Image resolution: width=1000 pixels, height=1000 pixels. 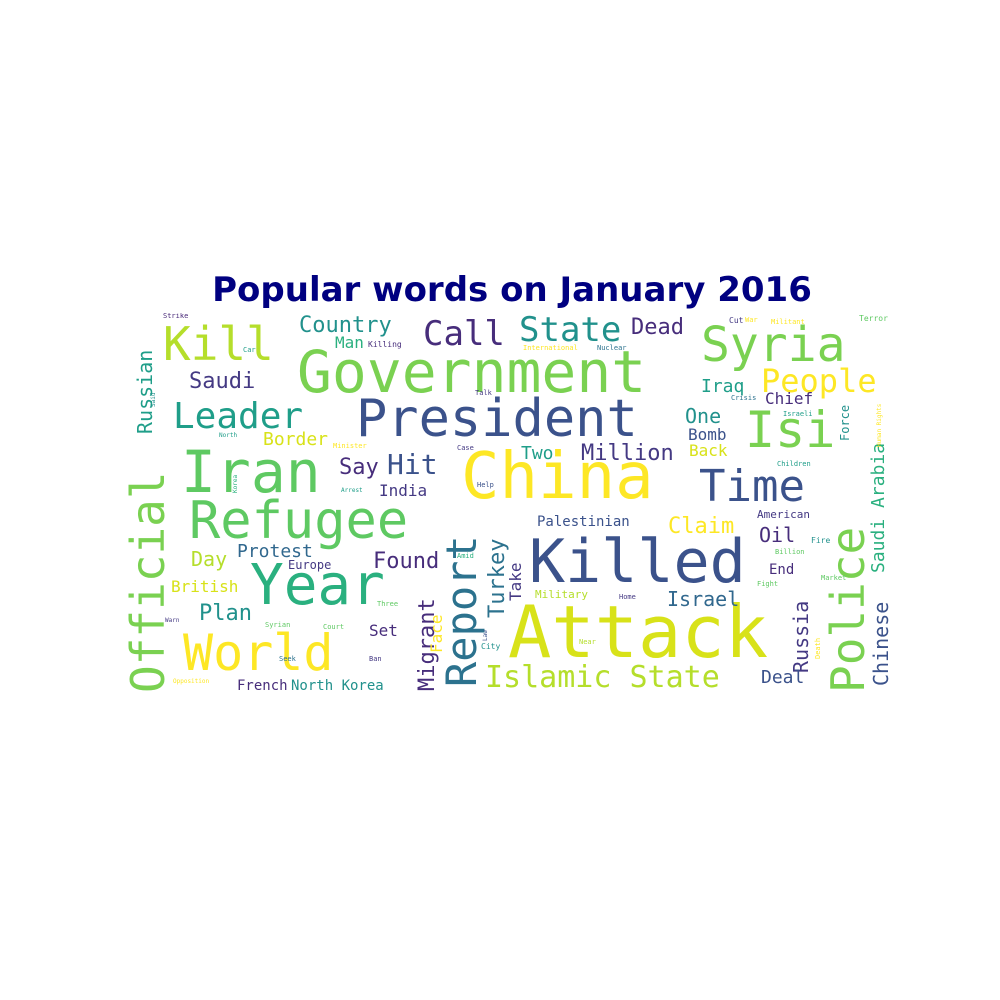 I want to click on word-refugee: Refugee, so click(x=299, y=521).